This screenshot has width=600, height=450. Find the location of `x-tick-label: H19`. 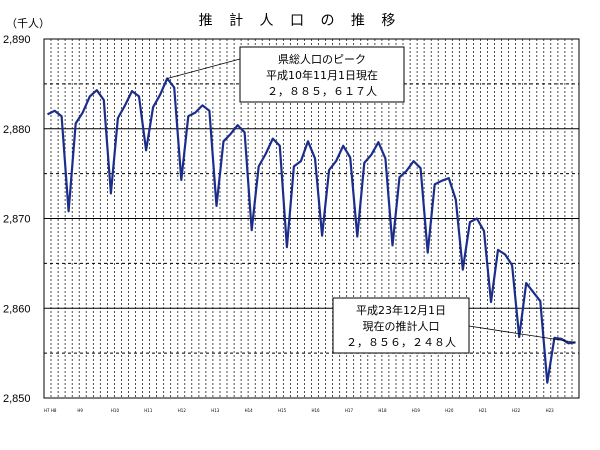

x-tick-label: H19 is located at coordinates (416, 410).